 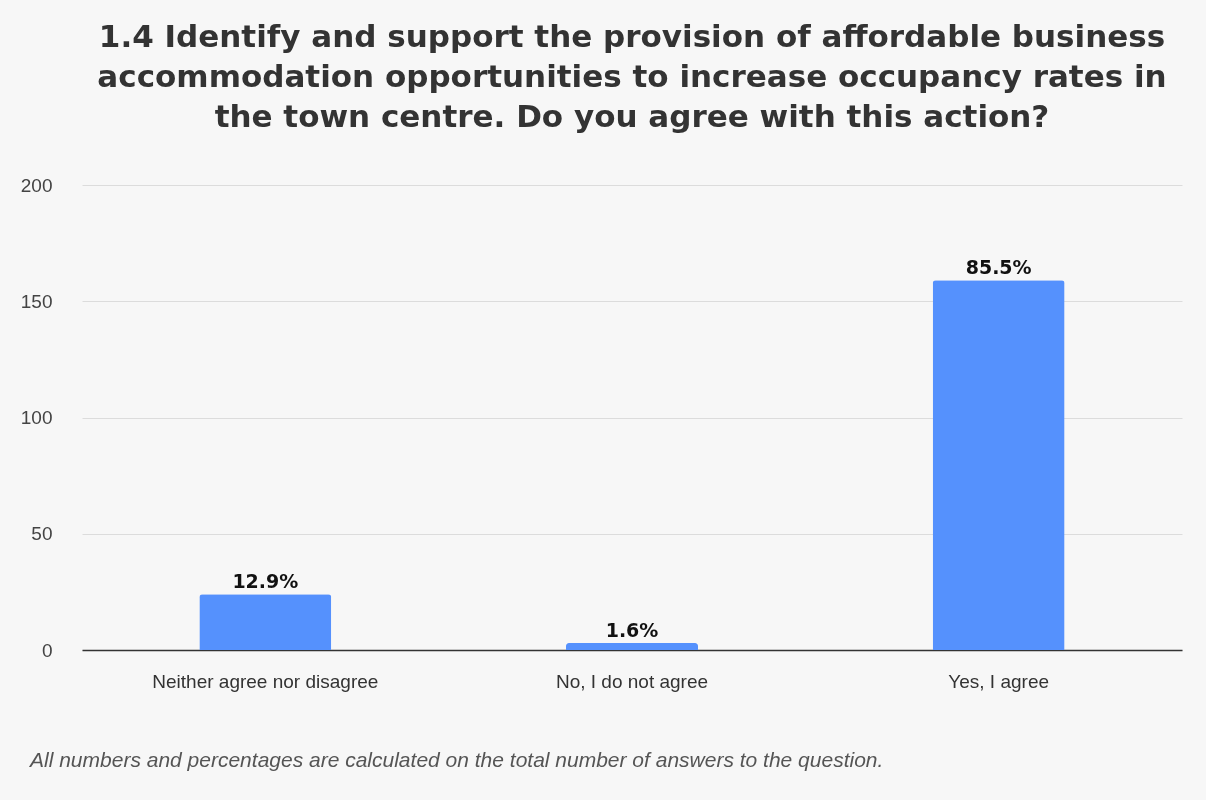 I want to click on chart-title: 1.4 Identify and support the provision of affordable business accommodation opportunities to increase occupancy rates in the town centre. Do you agree with this action?, so click(x=632, y=76).